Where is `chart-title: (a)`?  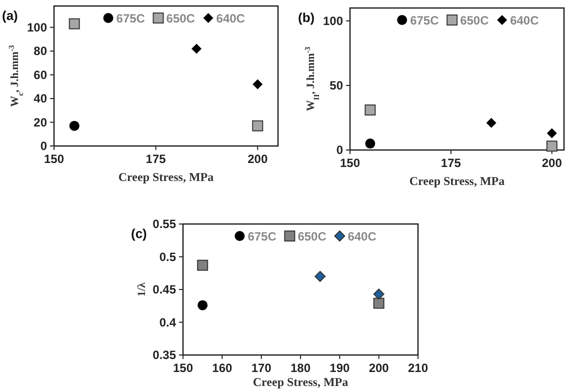
chart-title: (a) is located at coordinates (10, 15).